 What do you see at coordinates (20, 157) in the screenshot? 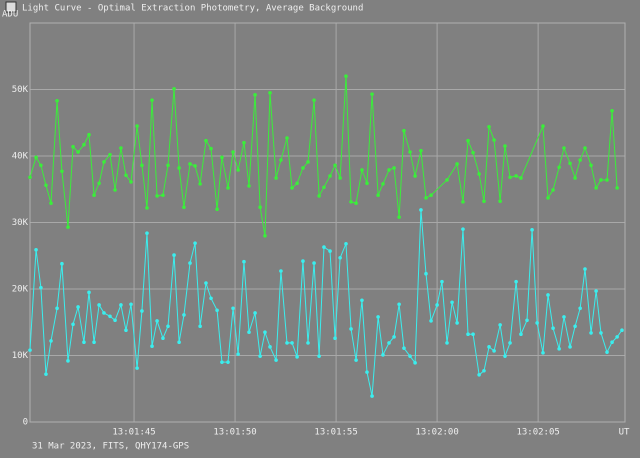
I see `y-tick-label: 40K` at bounding box center [20, 157].